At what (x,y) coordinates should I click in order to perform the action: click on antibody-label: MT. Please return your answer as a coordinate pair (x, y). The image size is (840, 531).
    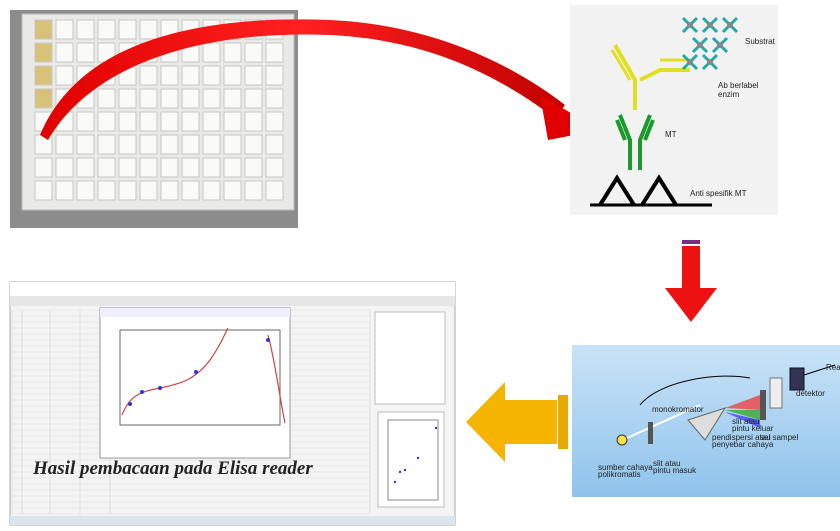
    Looking at the image, I should click on (671, 134).